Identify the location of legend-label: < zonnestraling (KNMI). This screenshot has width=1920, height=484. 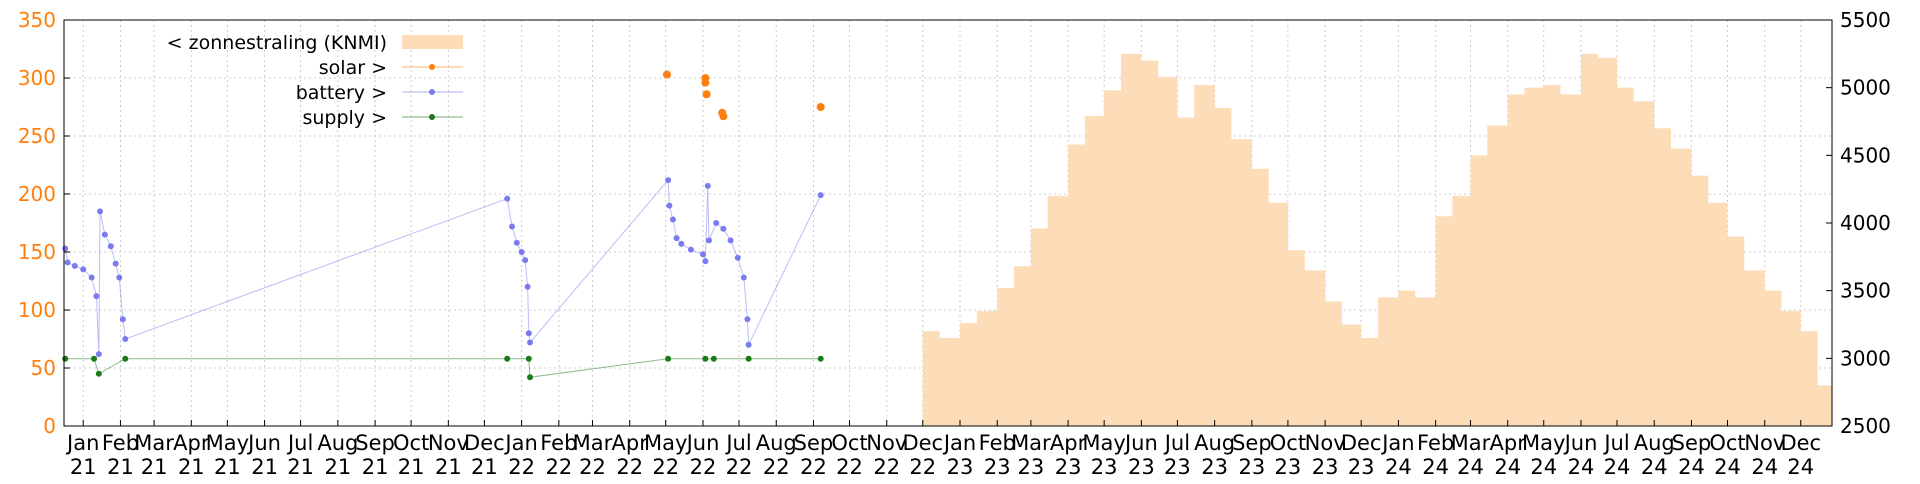
(277, 43).